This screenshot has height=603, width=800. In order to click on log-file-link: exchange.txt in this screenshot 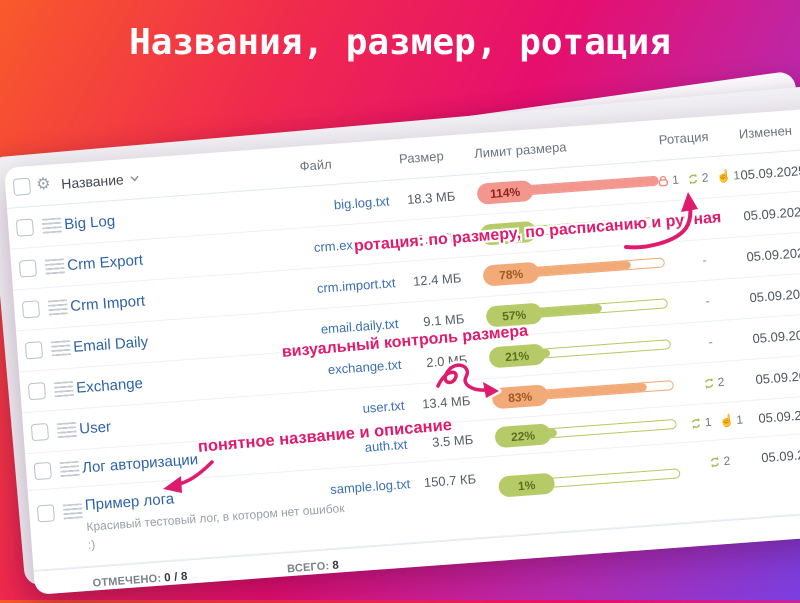, I will do `click(365, 367)`.